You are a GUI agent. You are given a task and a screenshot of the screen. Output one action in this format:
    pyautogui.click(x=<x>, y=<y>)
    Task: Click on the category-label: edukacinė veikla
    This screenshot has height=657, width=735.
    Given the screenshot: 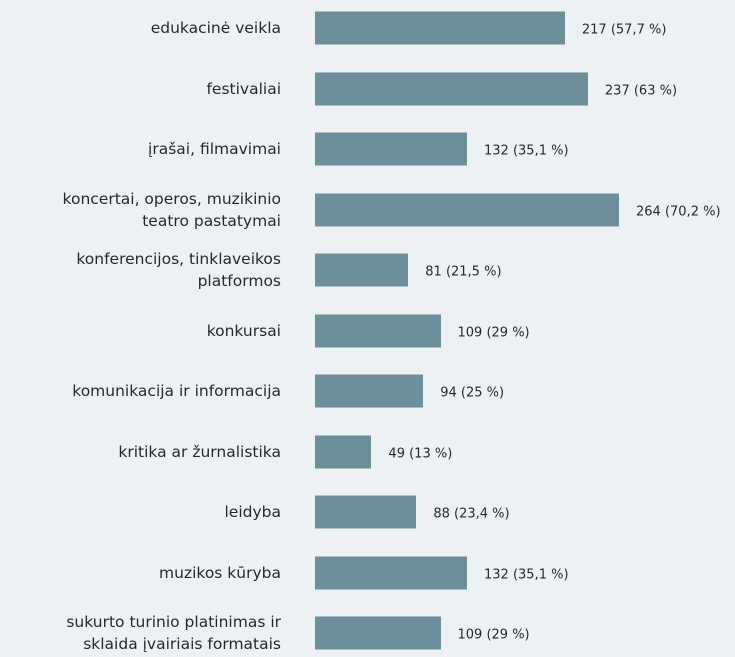 What is the action you would take?
    pyautogui.click(x=215, y=28)
    